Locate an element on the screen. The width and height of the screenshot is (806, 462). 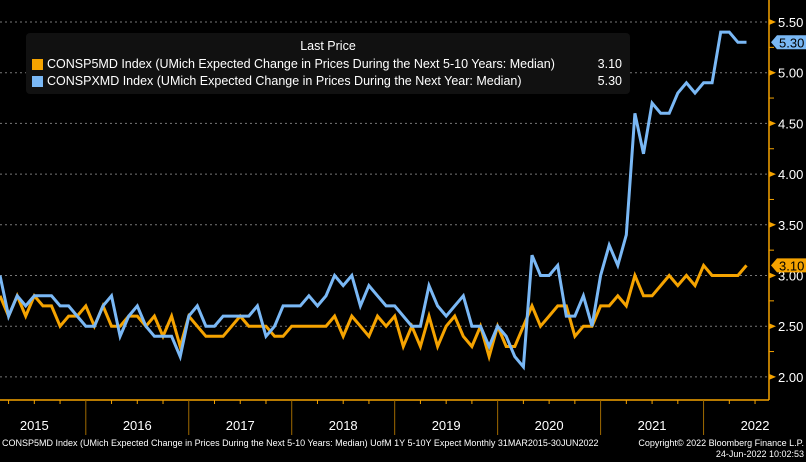
y-tick-label: 5.00 is located at coordinates (790, 73).